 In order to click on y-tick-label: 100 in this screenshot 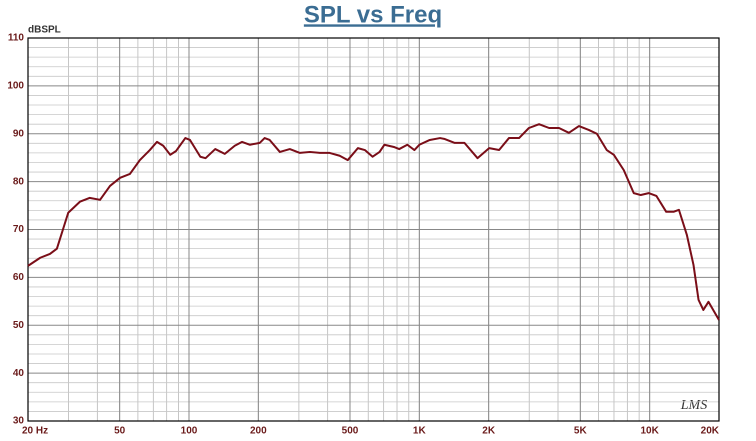, I will do `click(15, 86)`.